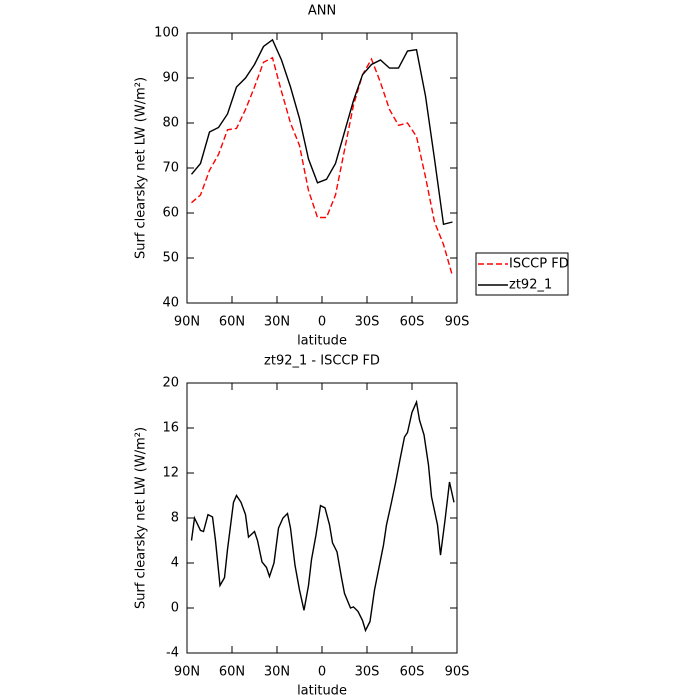 The height and width of the screenshot is (700, 700). I want to click on y-tick-label: 70, so click(170, 168).